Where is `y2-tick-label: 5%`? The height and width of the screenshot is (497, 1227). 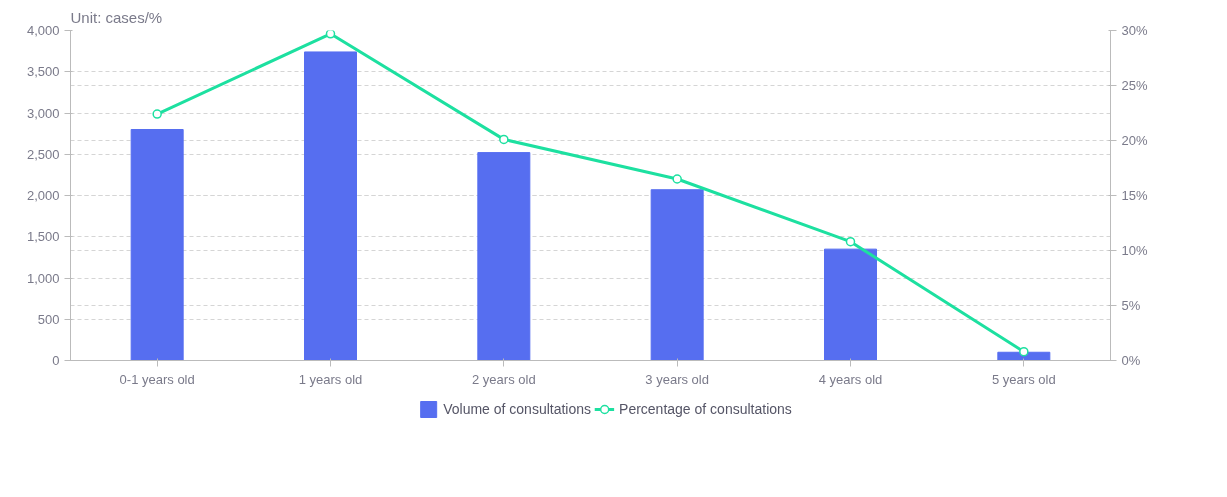 y2-tick-label: 5% is located at coordinates (1131, 305).